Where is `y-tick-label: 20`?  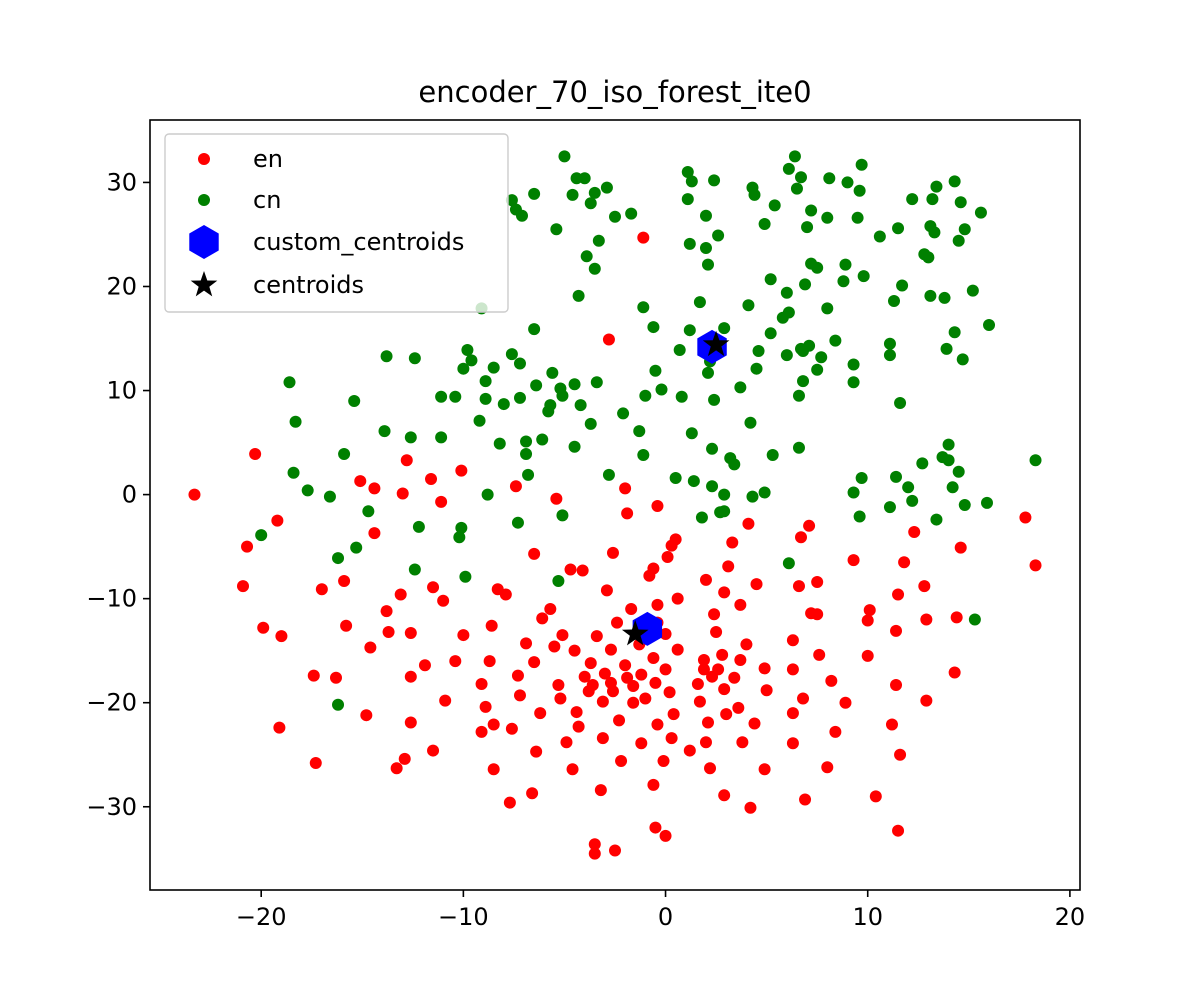
y-tick-label: 20 is located at coordinates (121, 286).